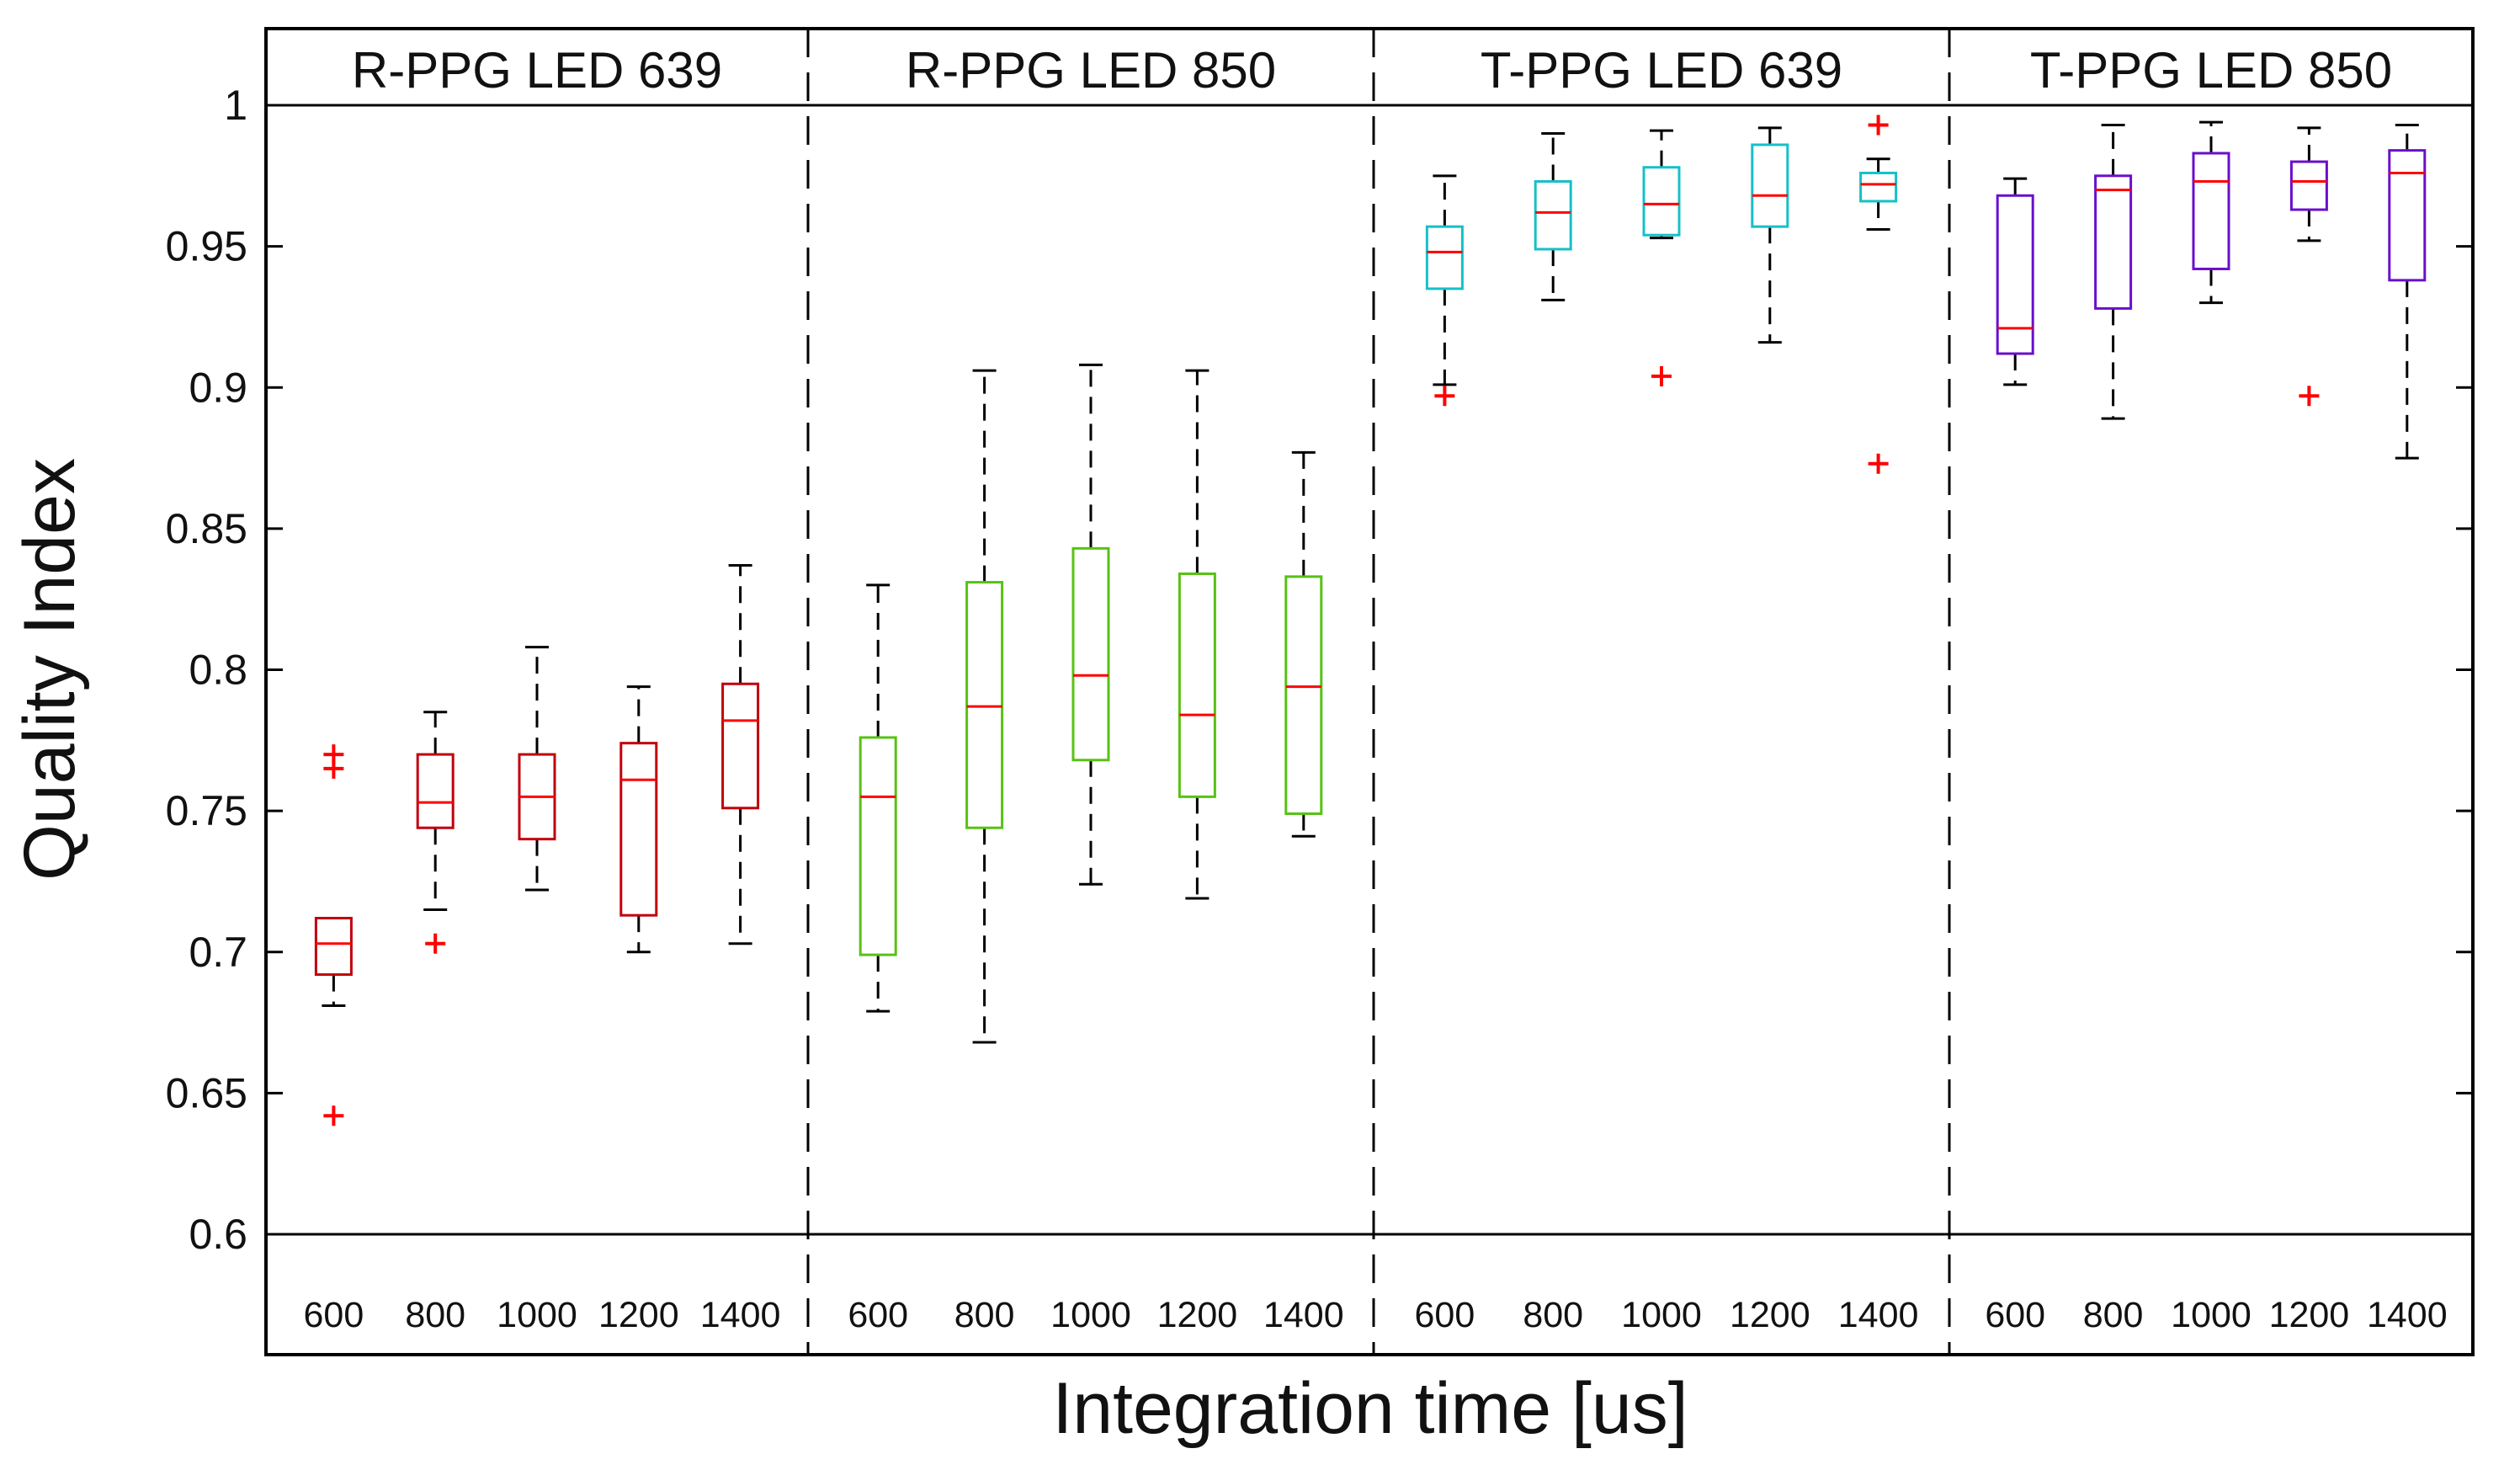  Describe the element at coordinates (235, 105) in the screenshot. I see `y-tick-label: 1` at that location.